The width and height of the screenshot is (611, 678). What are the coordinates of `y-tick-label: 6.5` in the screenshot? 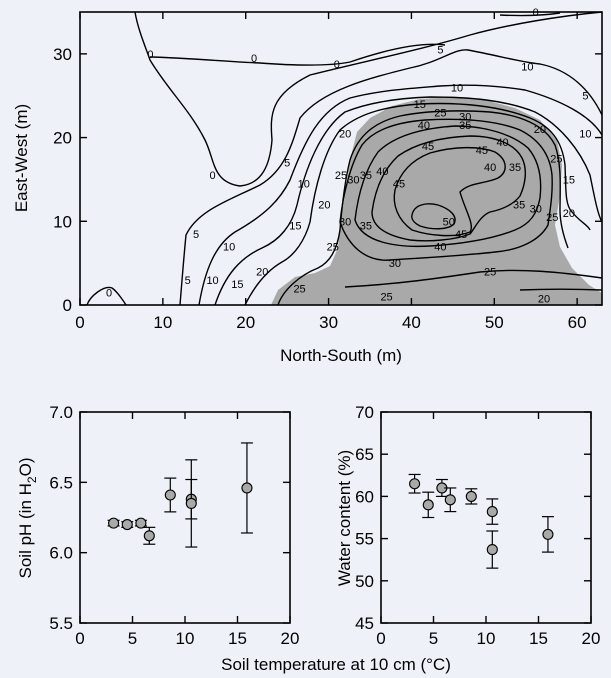 It's located at (61, 482).